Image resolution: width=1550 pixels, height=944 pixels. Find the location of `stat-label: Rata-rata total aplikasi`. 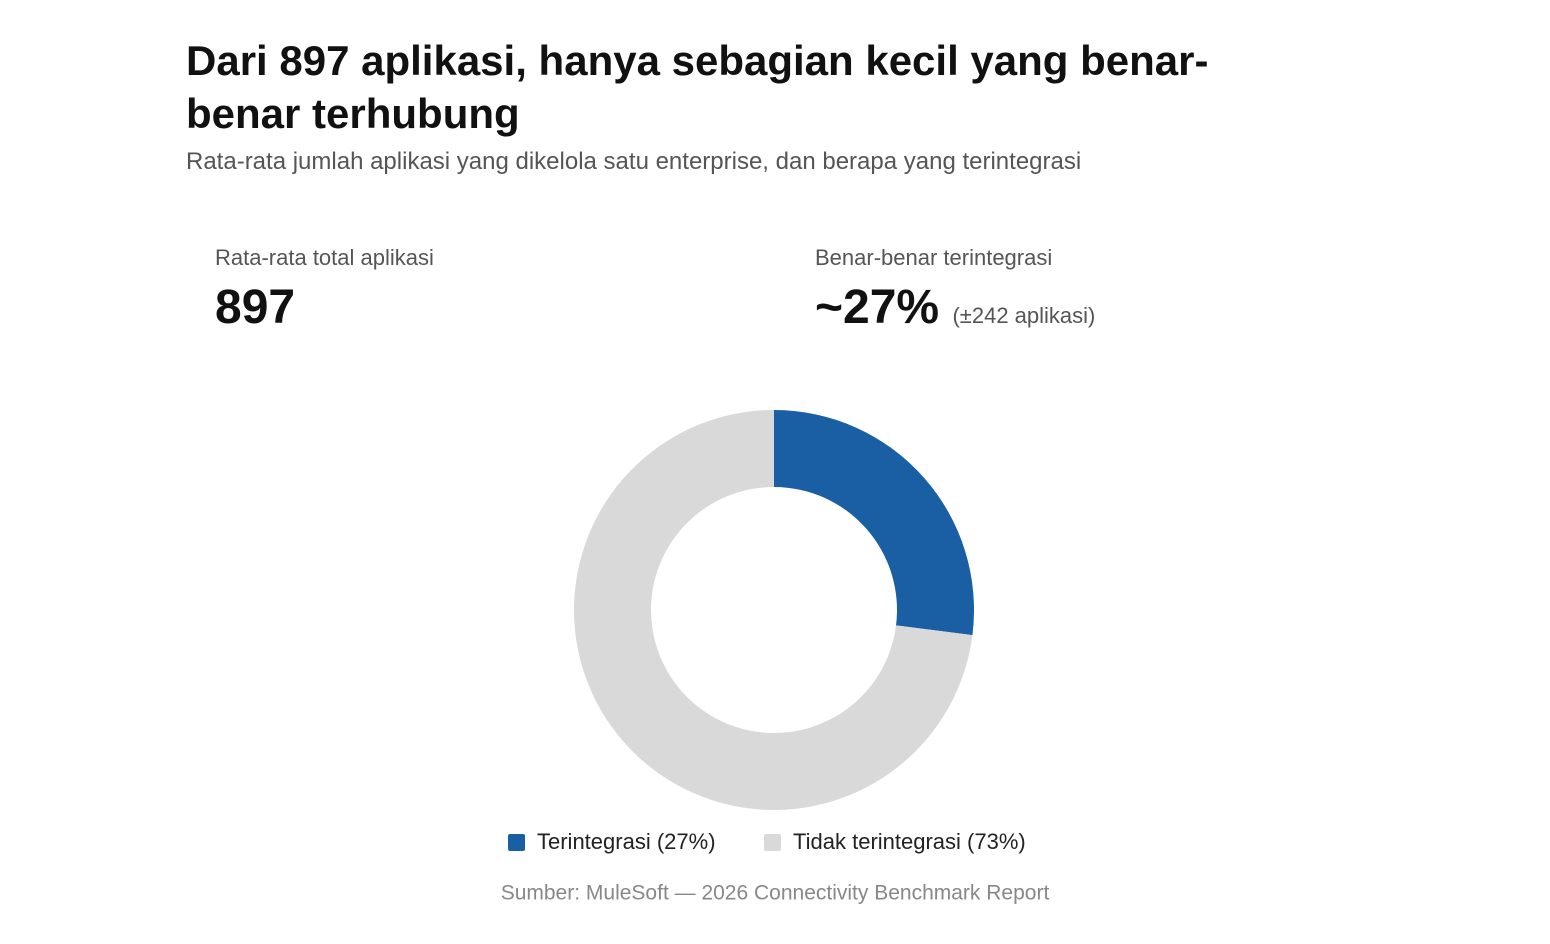

stat-label: Rata-rata total aplikasi is located at coordinates (324, 257).